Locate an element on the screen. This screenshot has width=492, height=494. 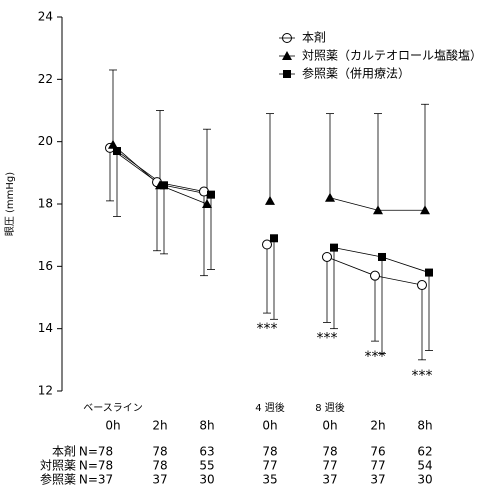
table-cell: N=37 is located at coordinates (96, 480).